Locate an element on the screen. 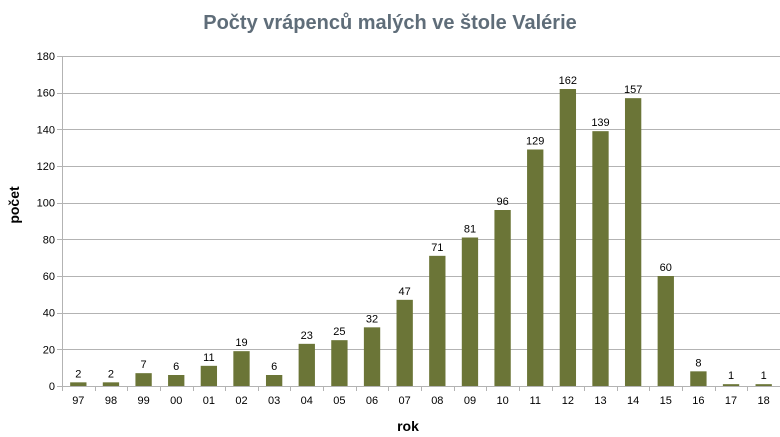  y-tick-label: 60 is located at coordinates (49, 277).